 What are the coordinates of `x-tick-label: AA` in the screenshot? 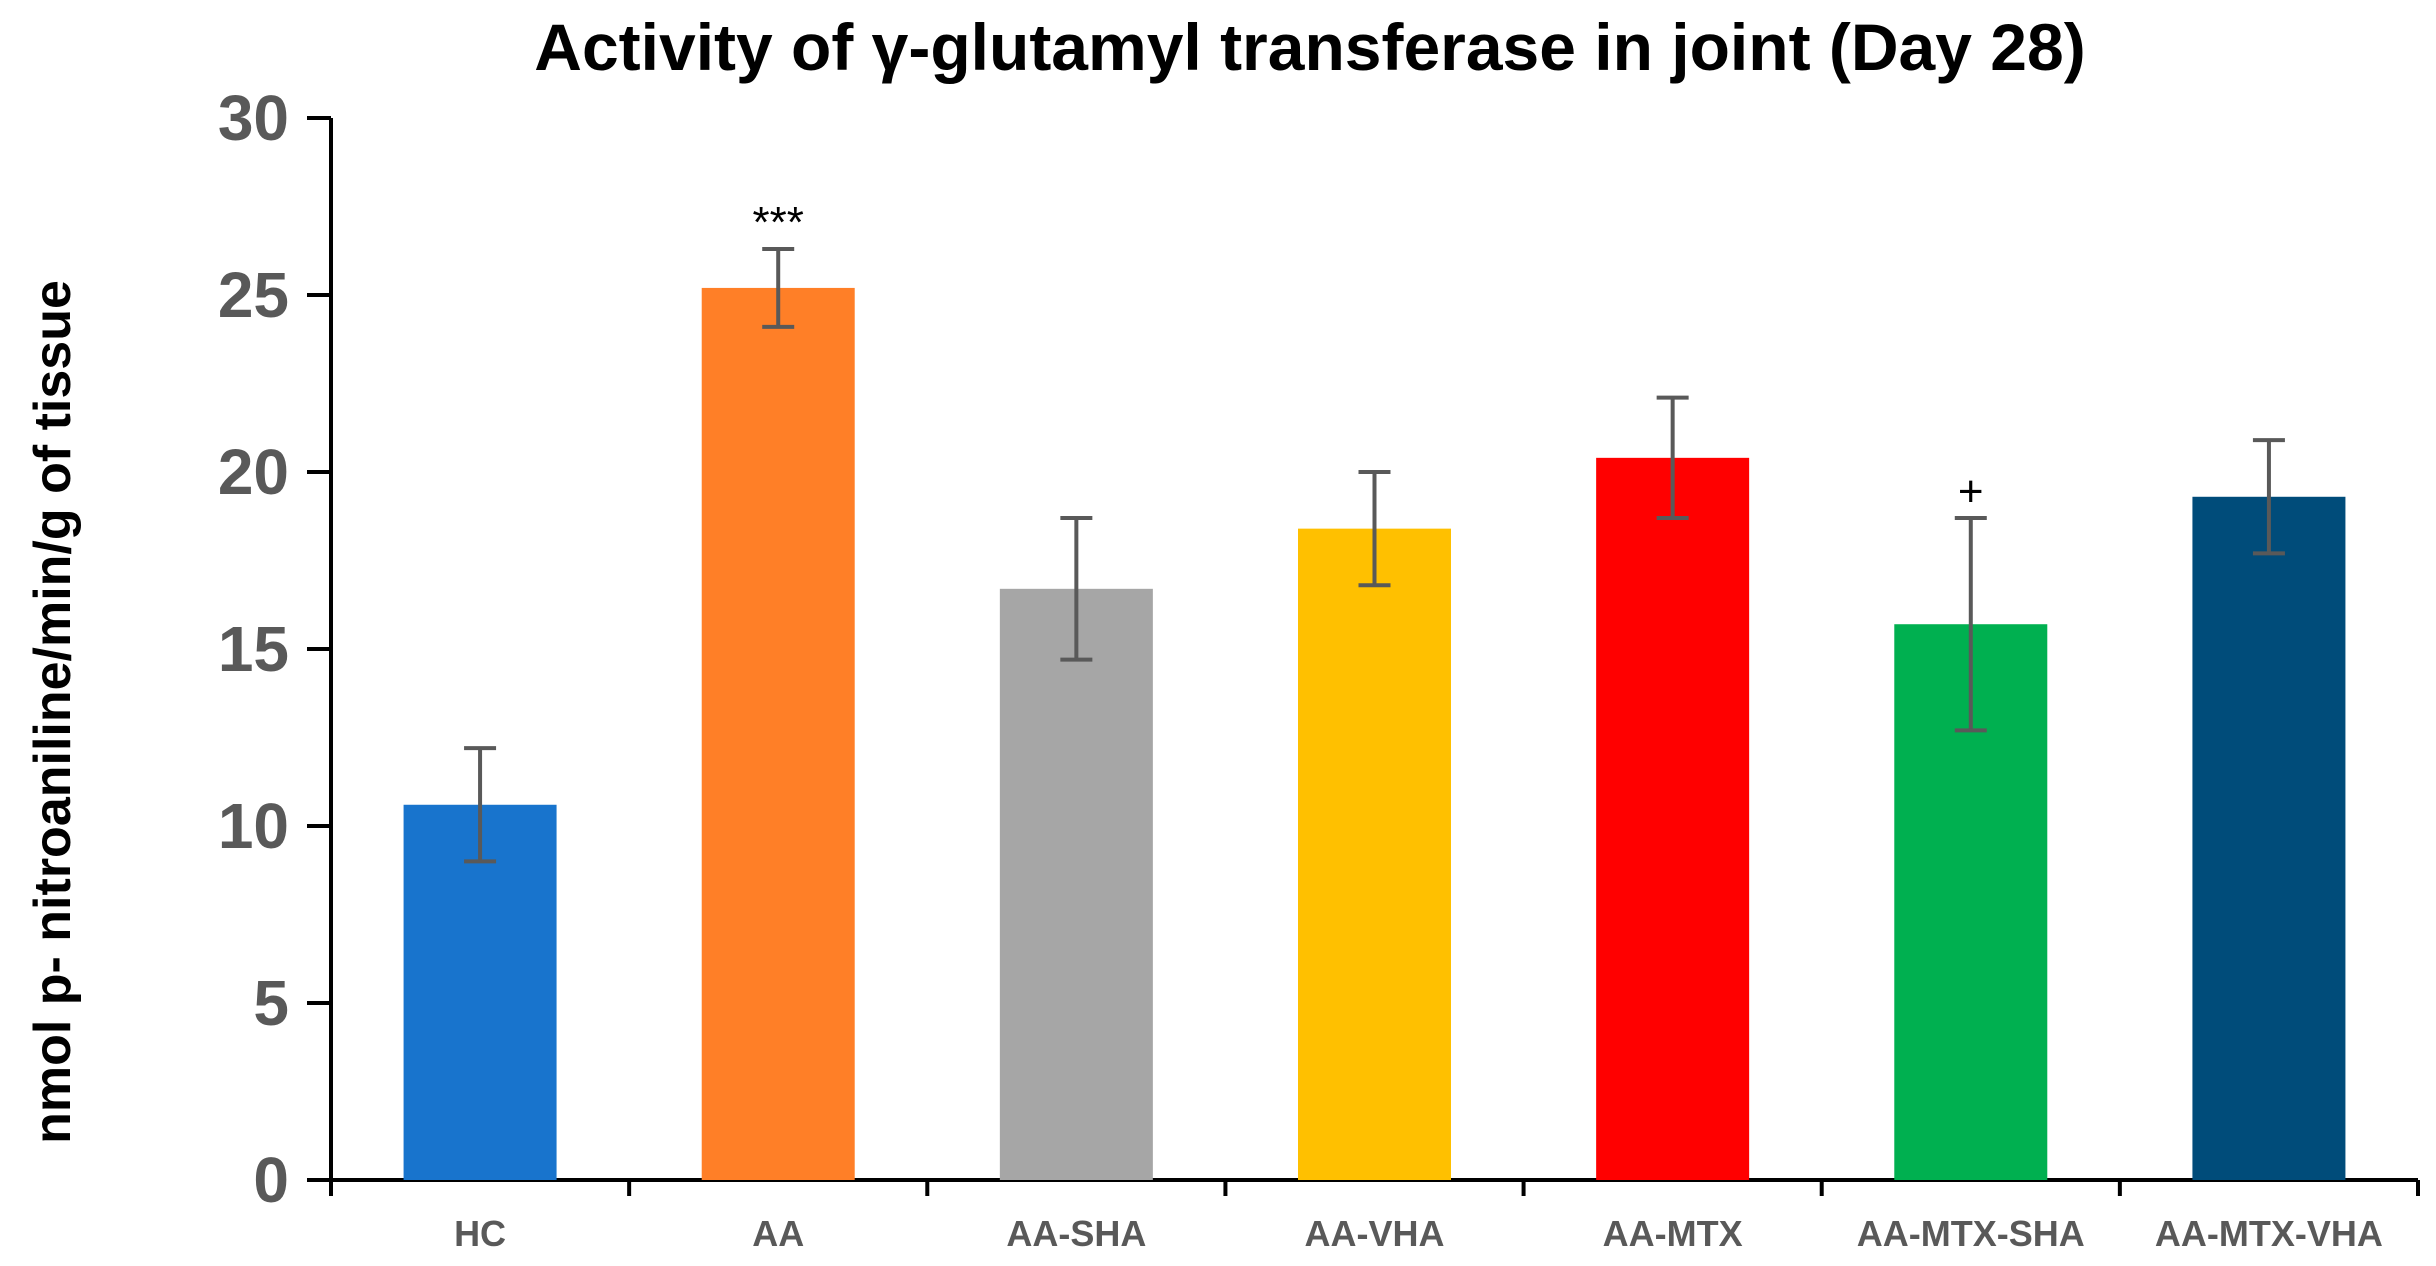 It's located at (778, 1233).